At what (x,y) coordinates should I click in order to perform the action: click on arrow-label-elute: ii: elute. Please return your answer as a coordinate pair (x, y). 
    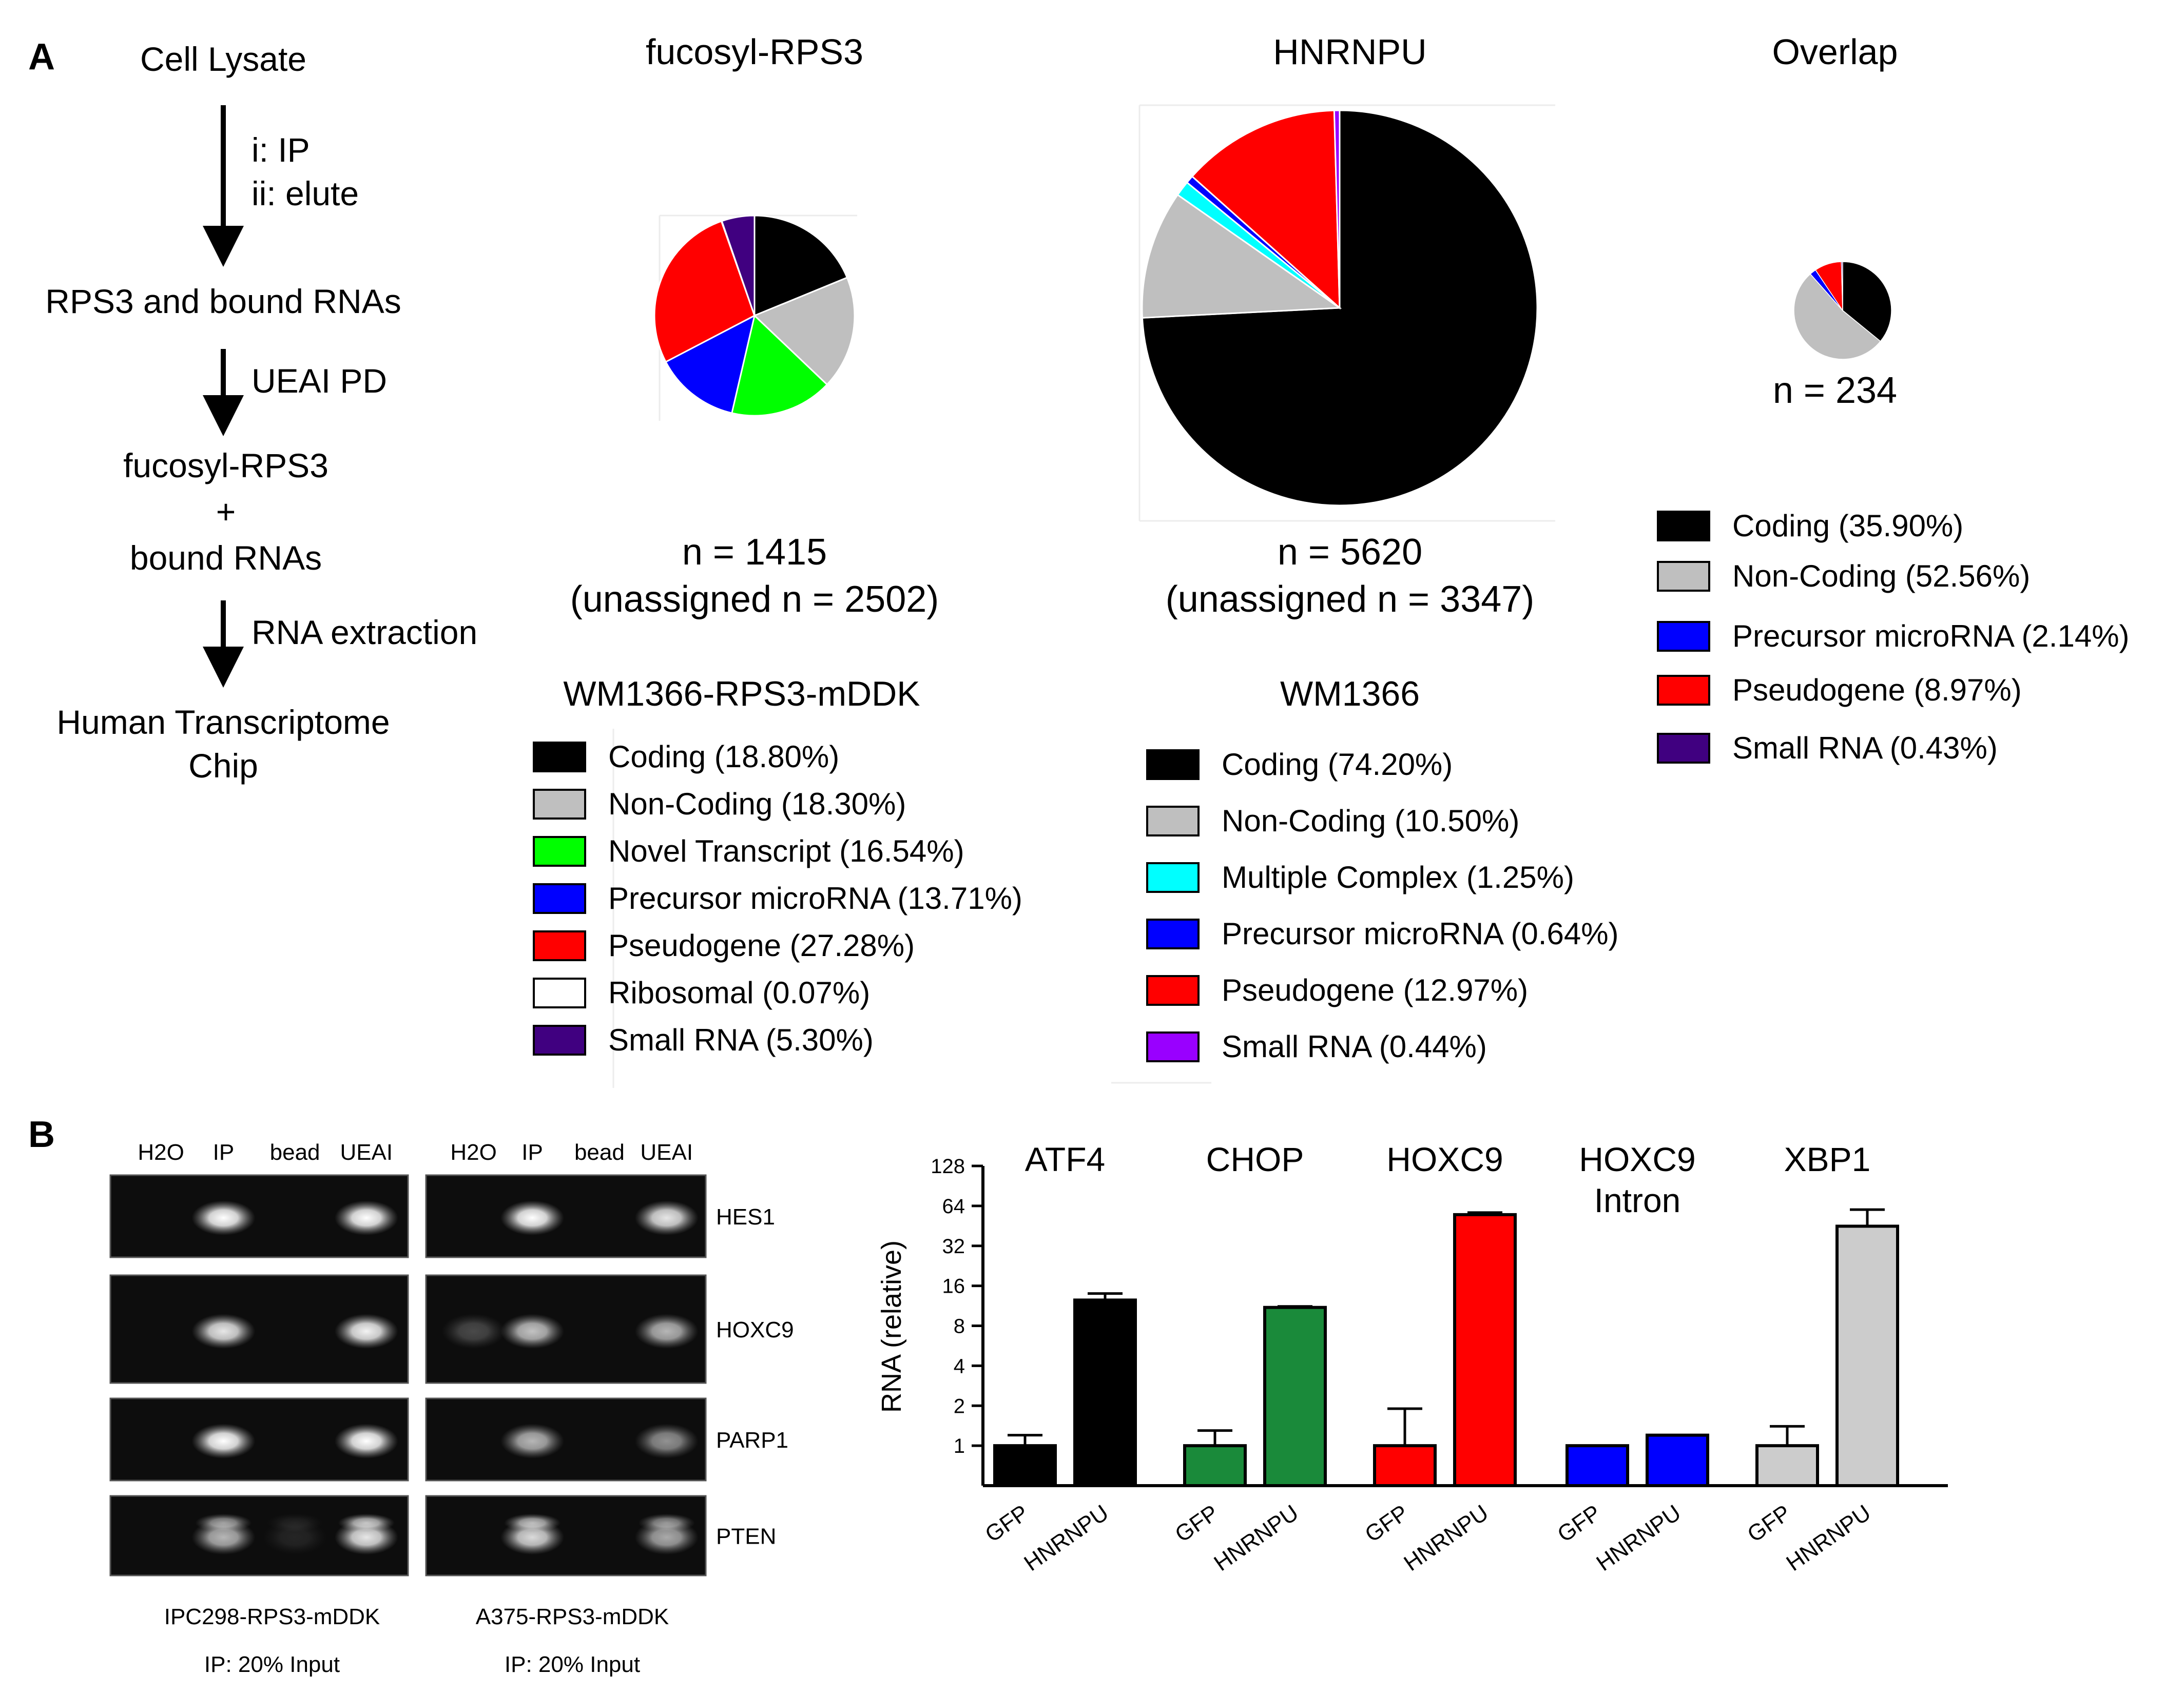
    Looking at the image, I should click on (305, 193).